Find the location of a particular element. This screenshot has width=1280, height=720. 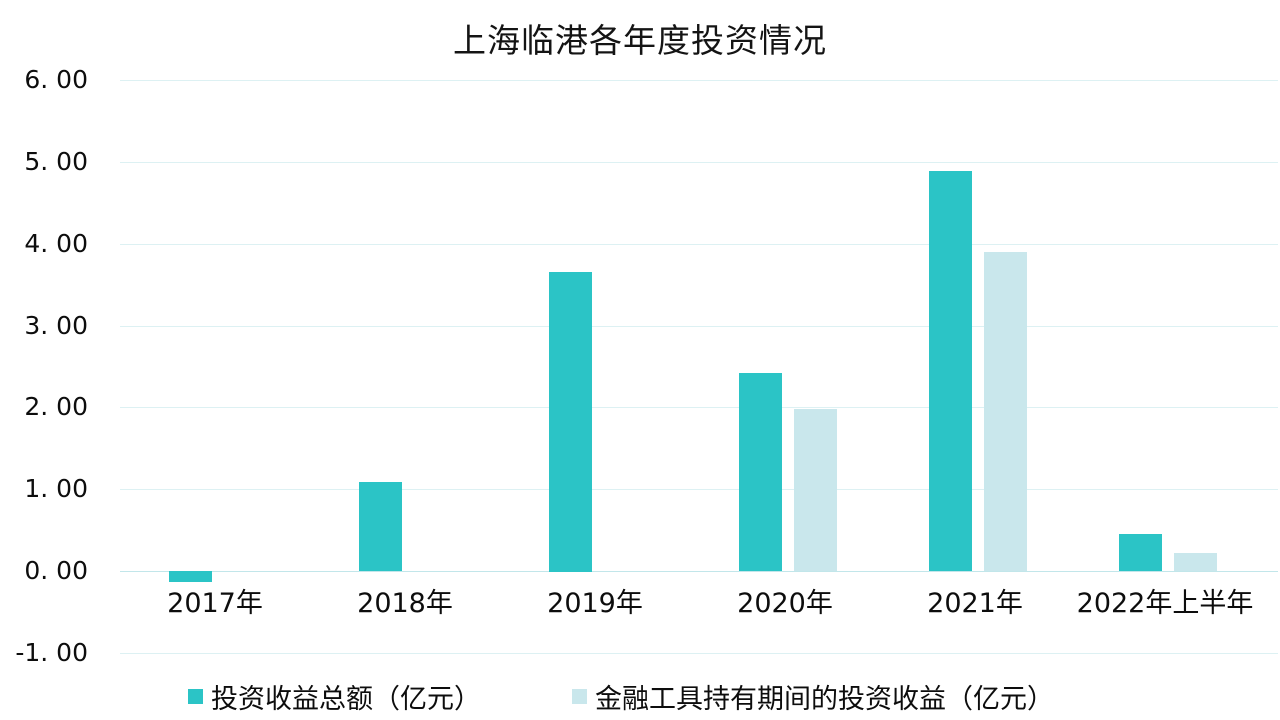

y-axis-tick-label: 2. 00 is located at coordinates (56, 406).